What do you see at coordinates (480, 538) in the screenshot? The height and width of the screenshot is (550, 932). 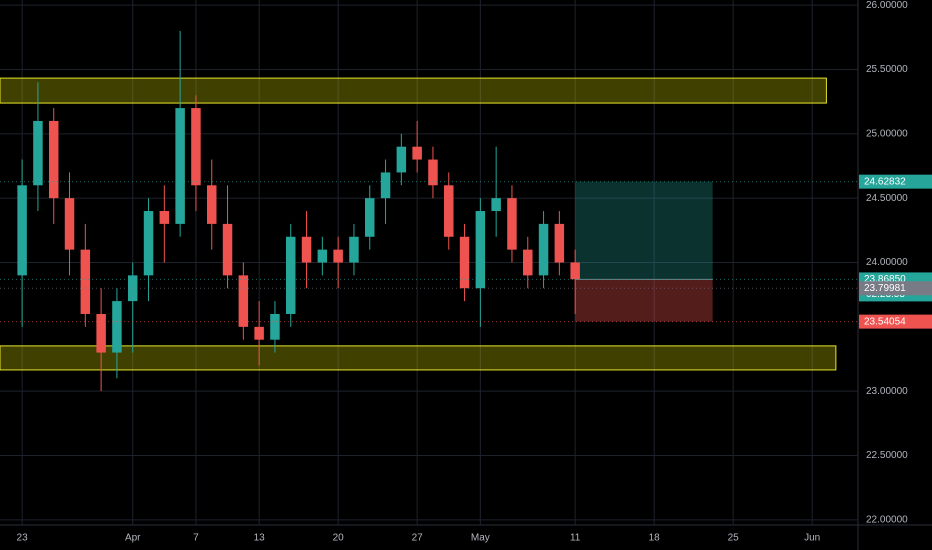 I see `x-tick-label: May` at bounding box center [480, 538].